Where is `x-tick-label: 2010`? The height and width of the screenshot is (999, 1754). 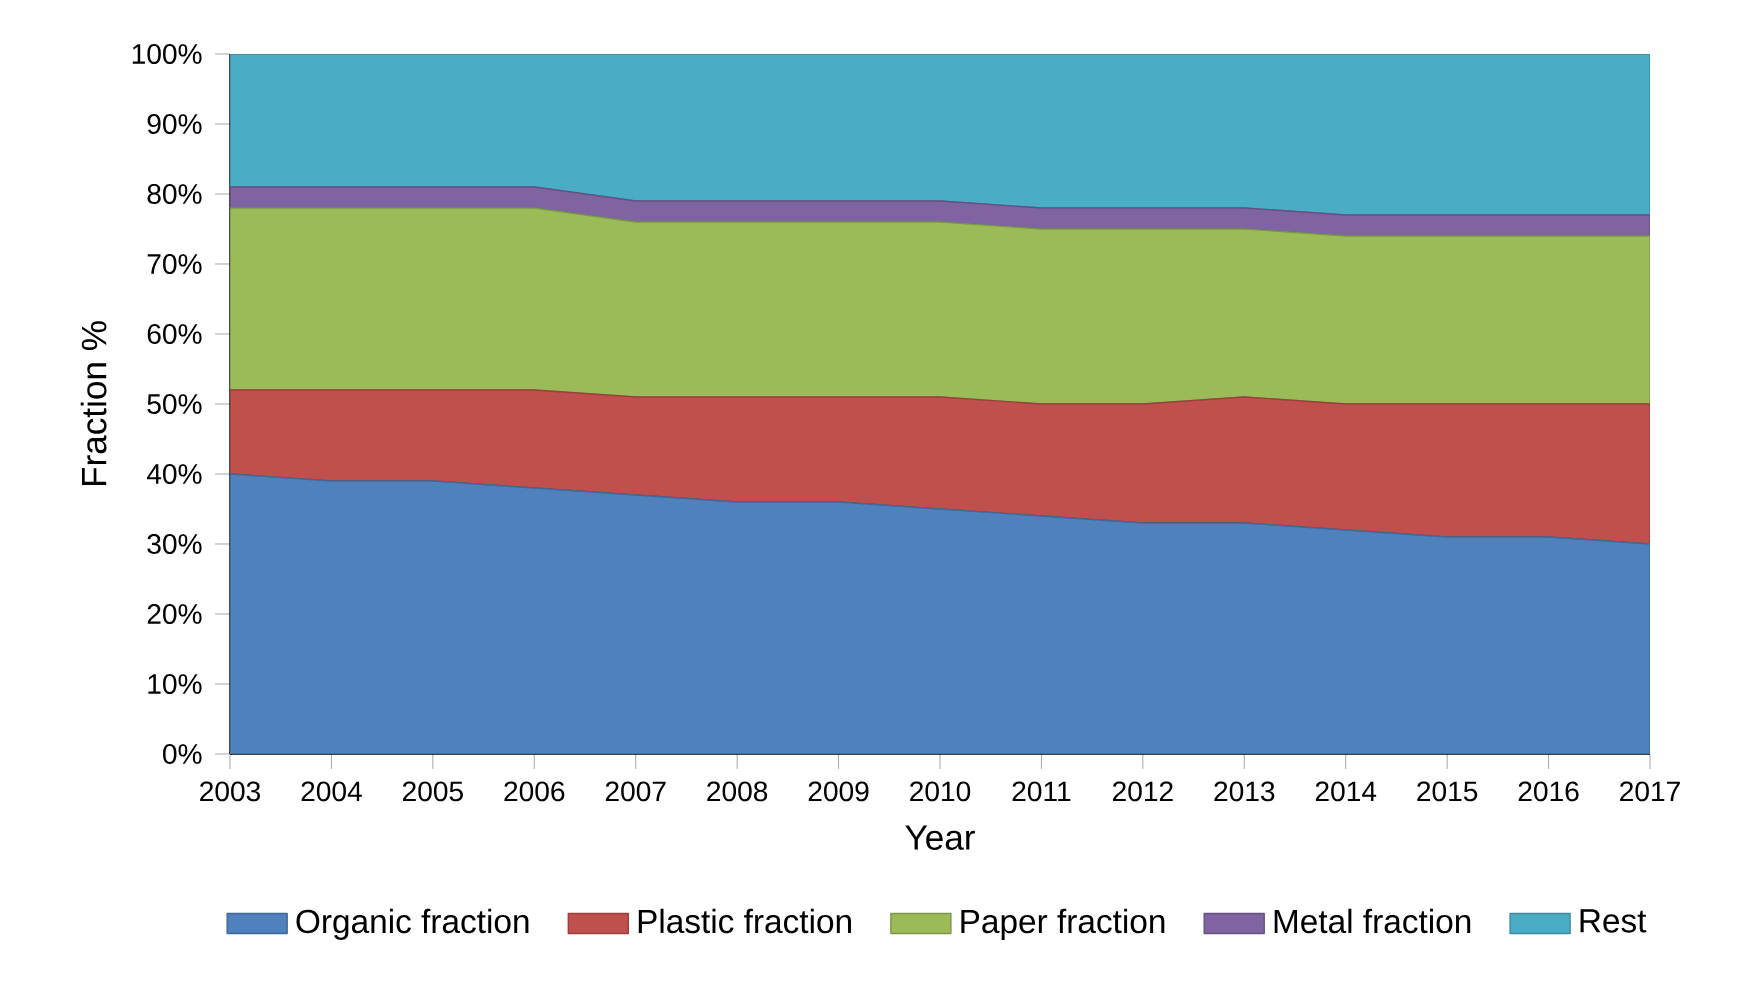 x-tick-label: 2010 is located at coordinates (940, 791).